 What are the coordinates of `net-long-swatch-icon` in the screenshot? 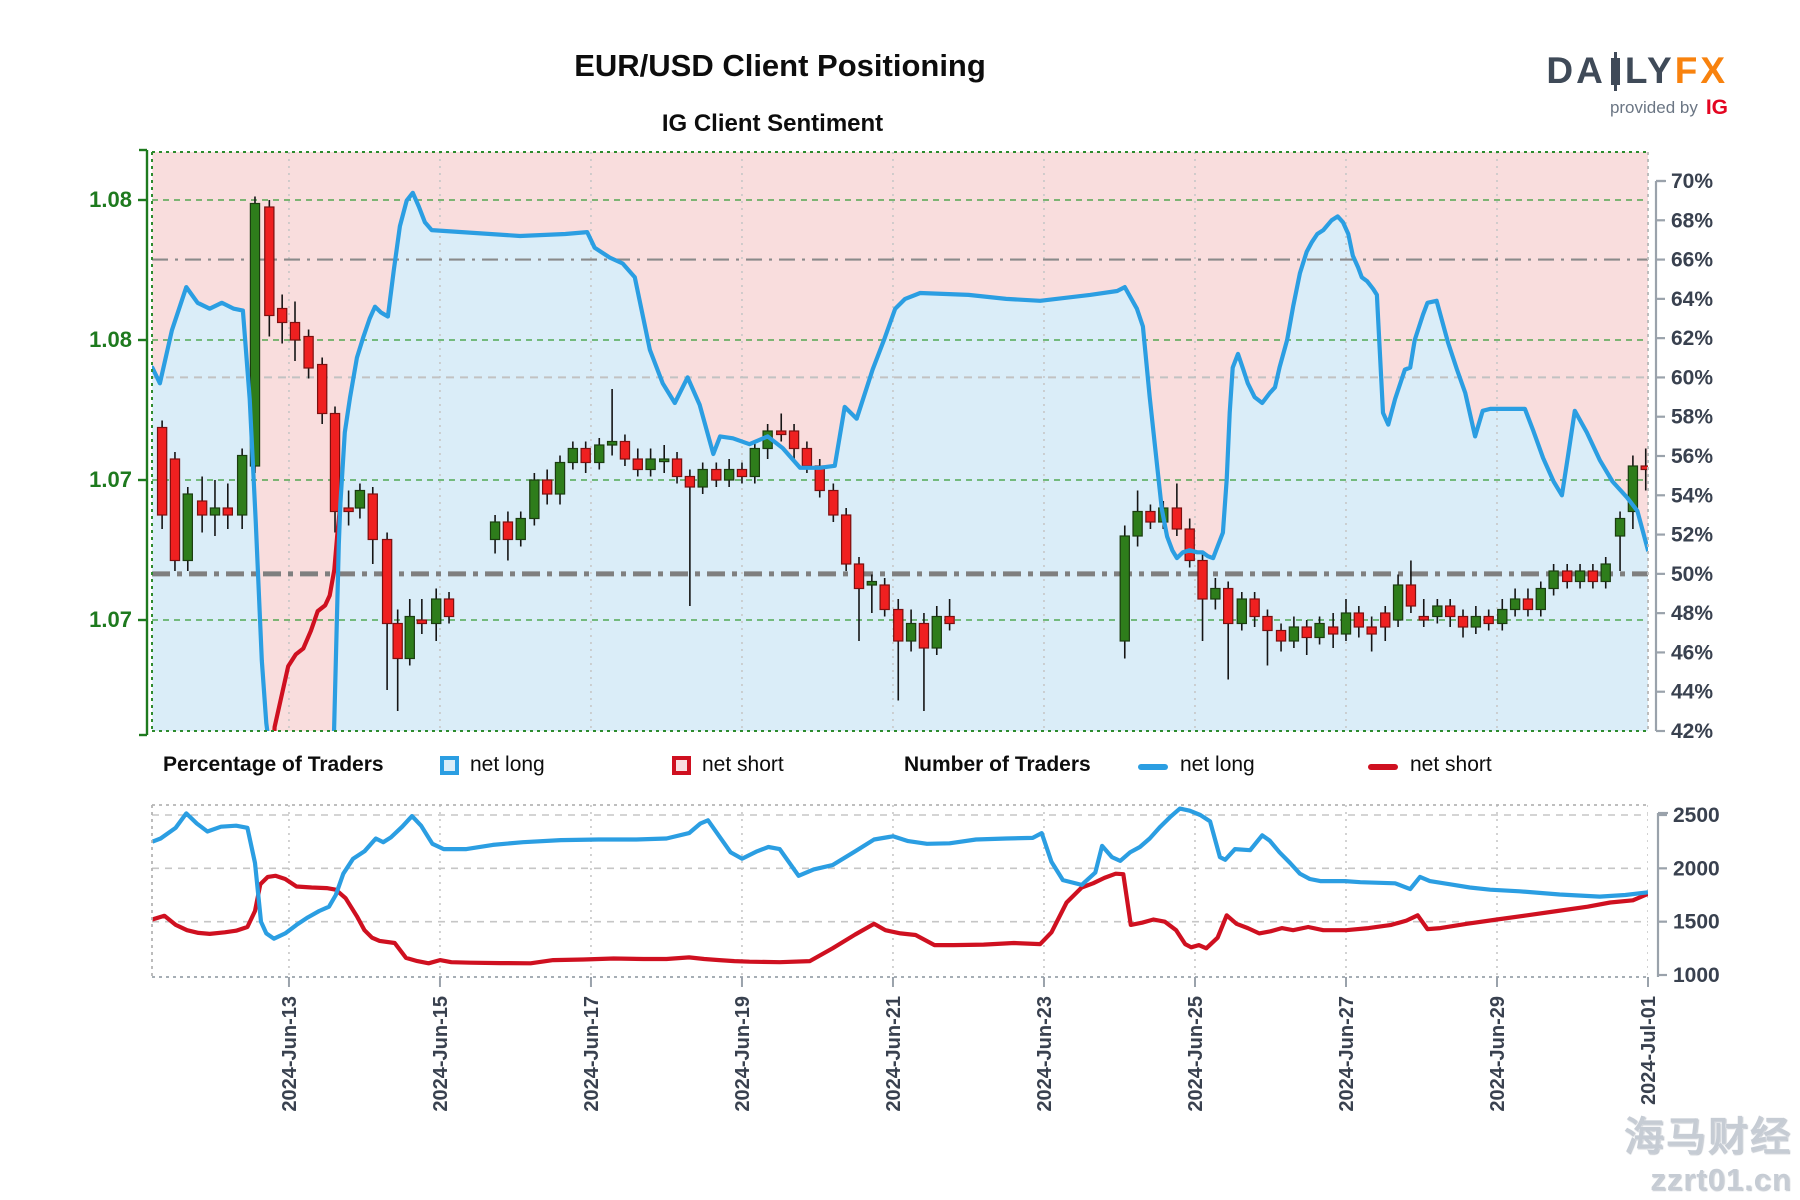 It's located at (449, 765).